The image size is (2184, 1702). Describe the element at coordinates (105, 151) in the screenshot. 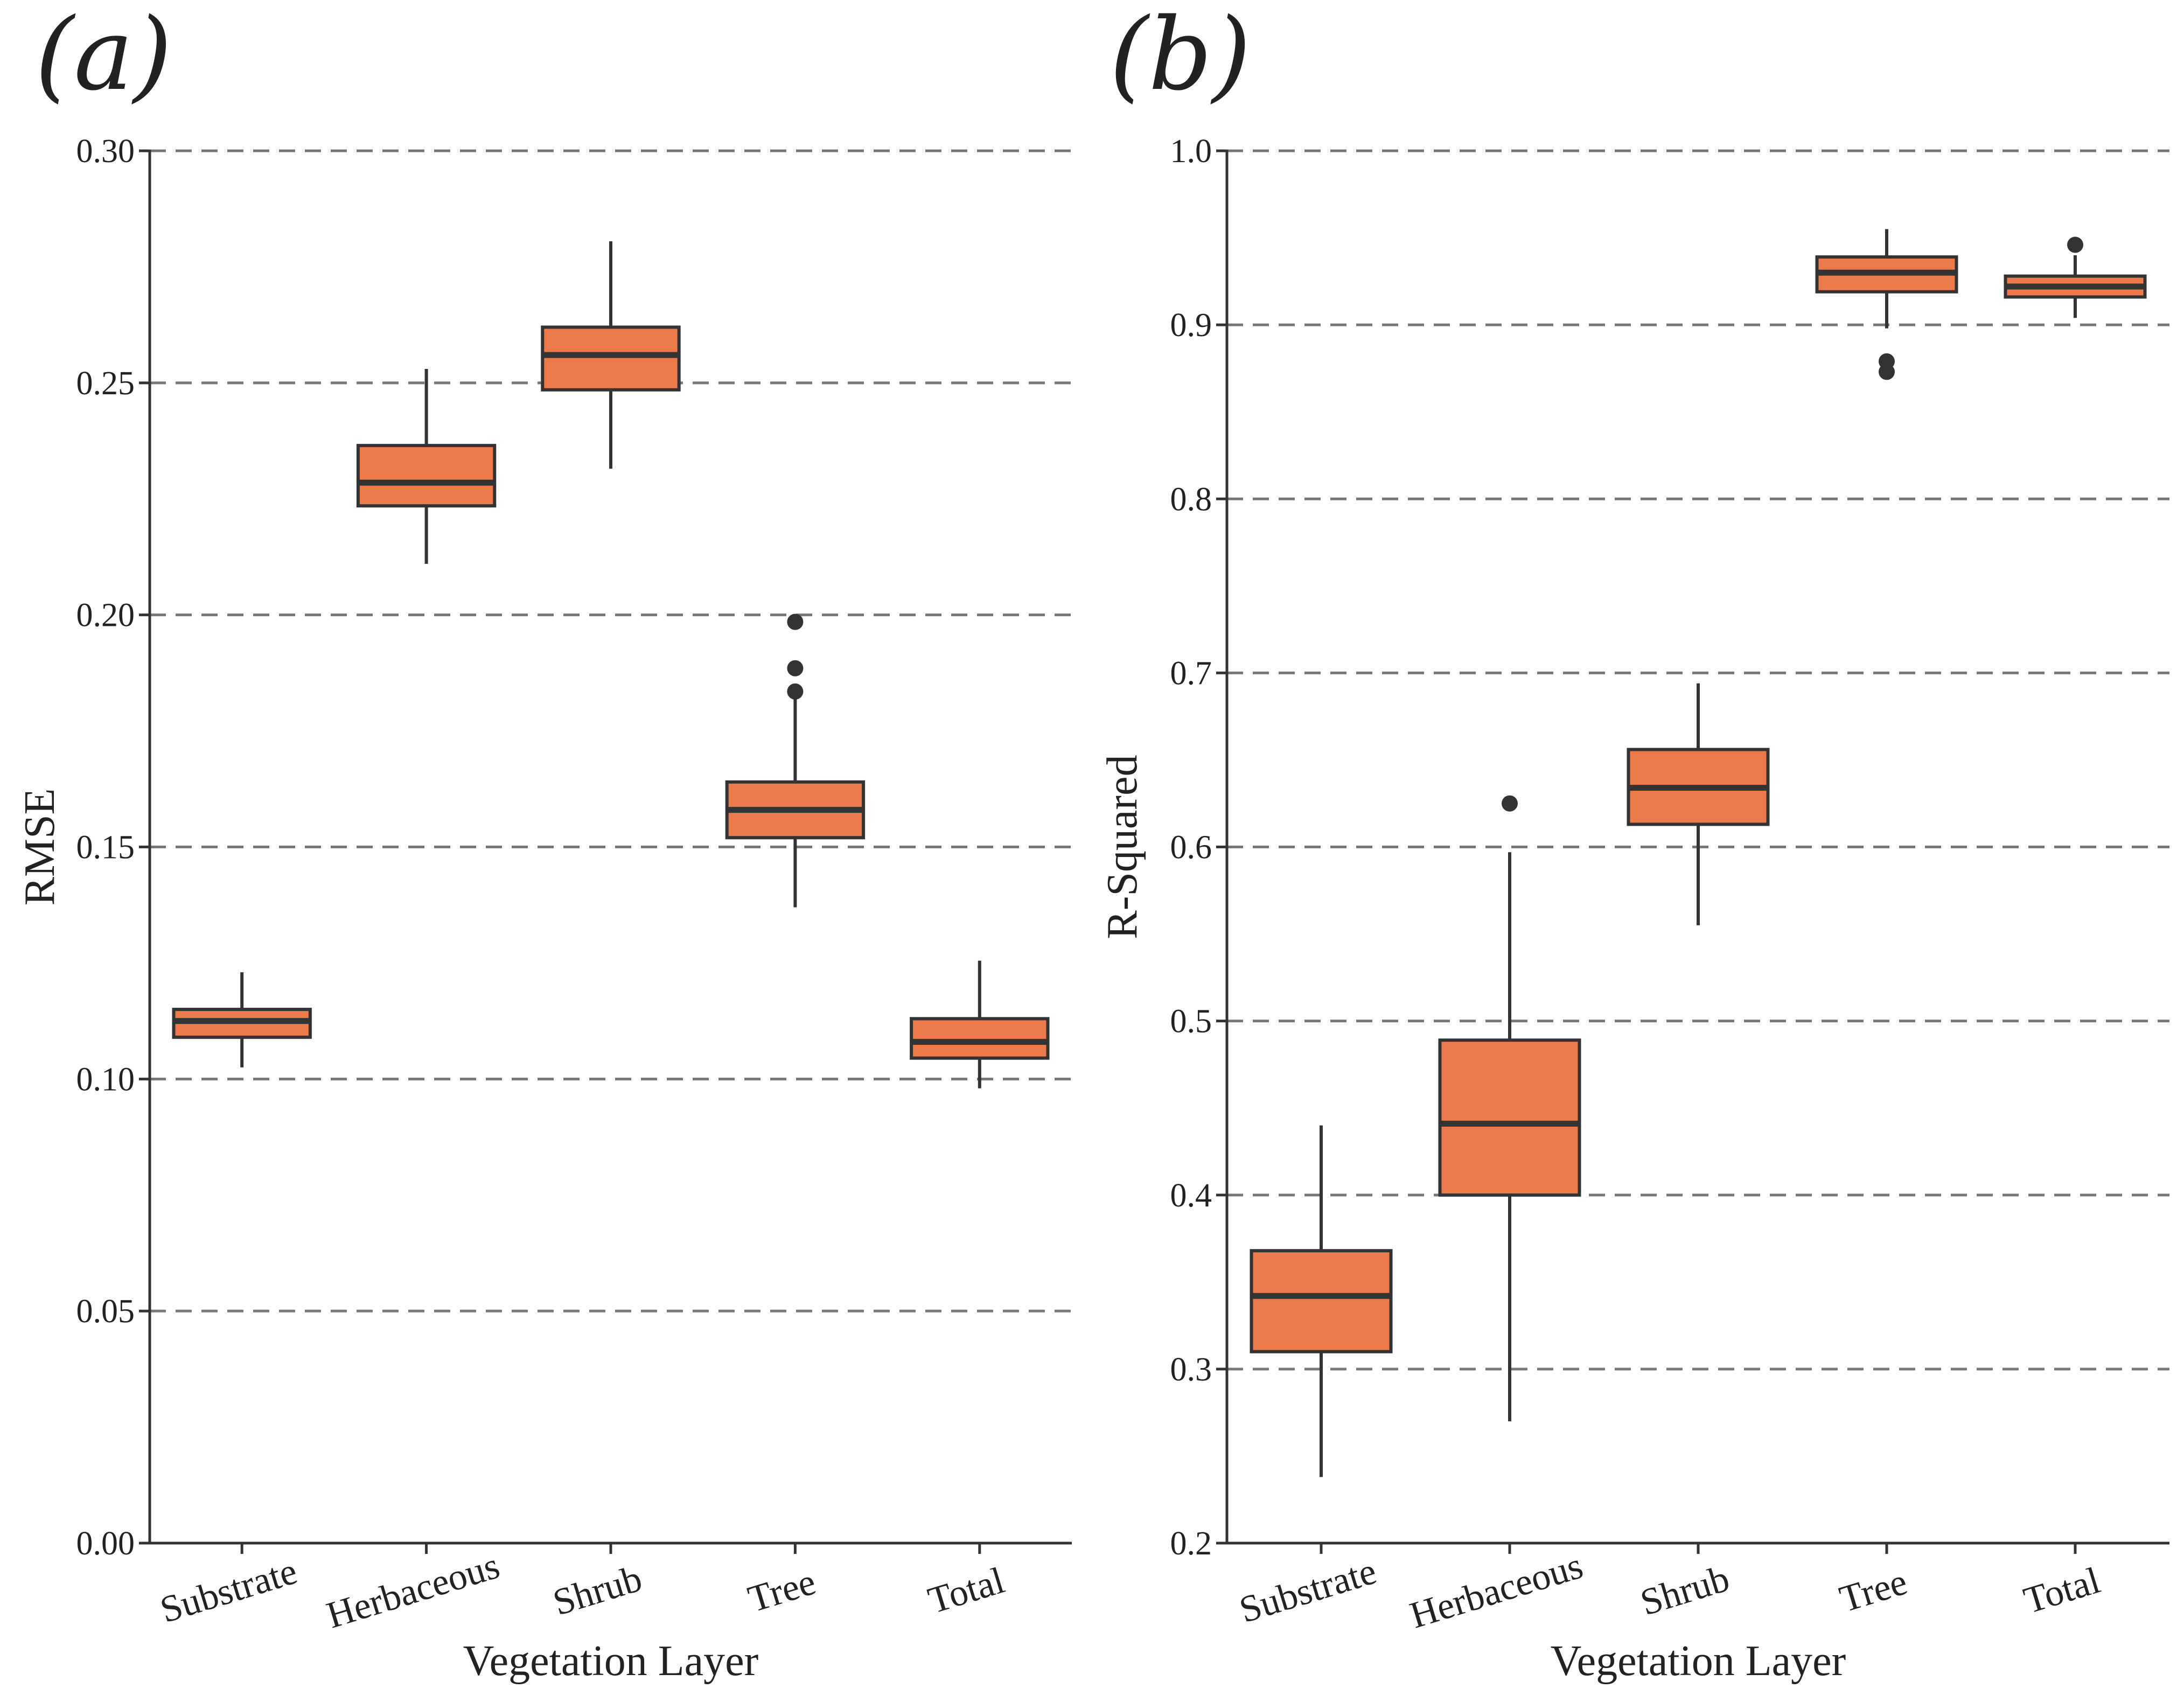

I see `y-tick-label: 0.30` at that location.